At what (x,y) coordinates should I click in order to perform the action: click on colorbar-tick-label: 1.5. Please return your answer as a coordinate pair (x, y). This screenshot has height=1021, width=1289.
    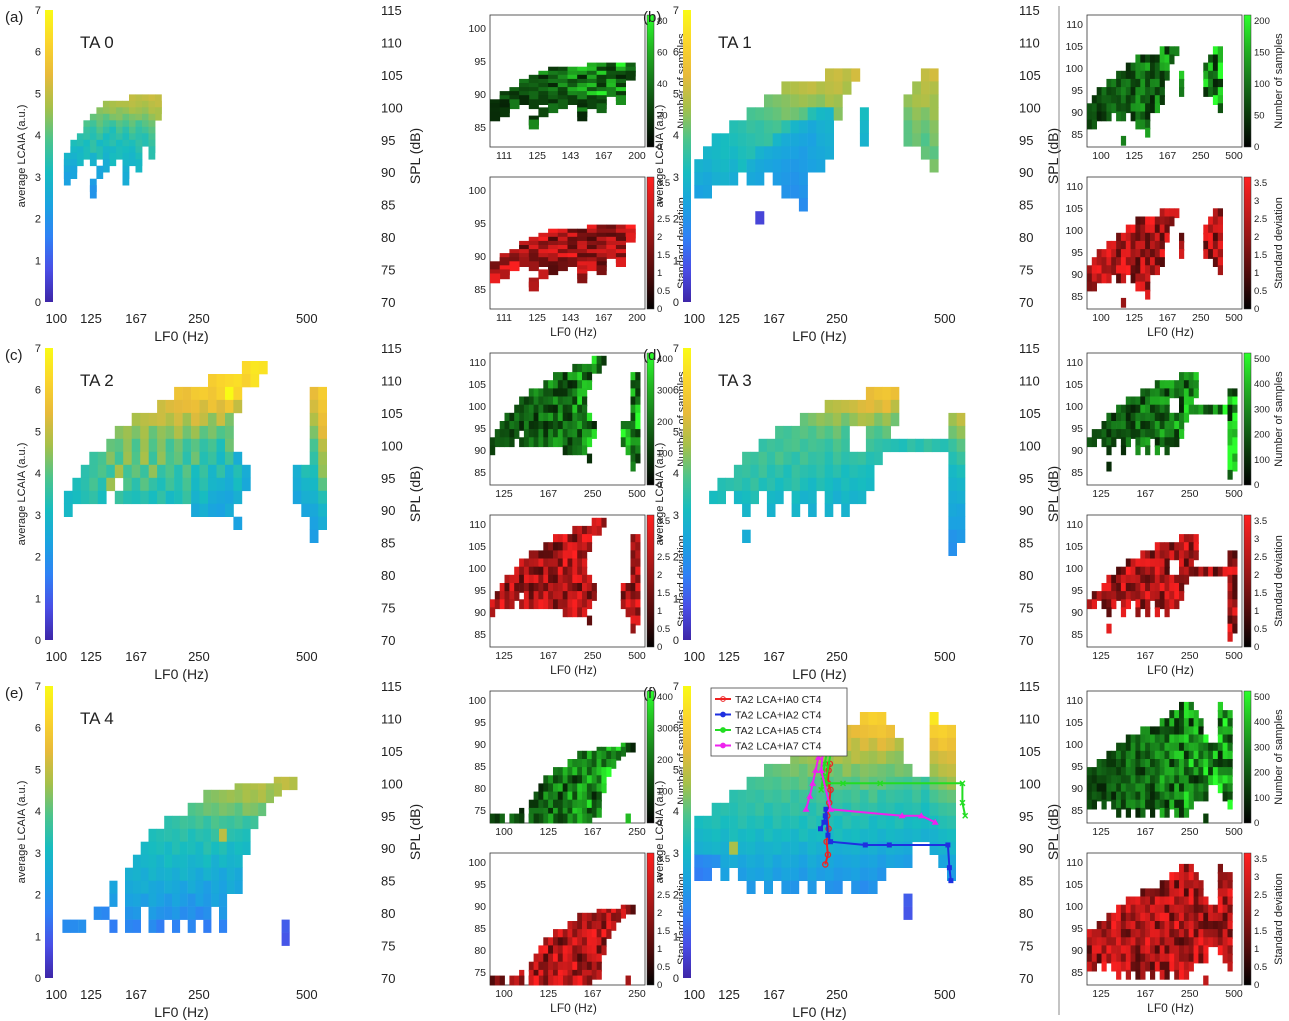
    Looking at the image, I should click on (1260, 255).